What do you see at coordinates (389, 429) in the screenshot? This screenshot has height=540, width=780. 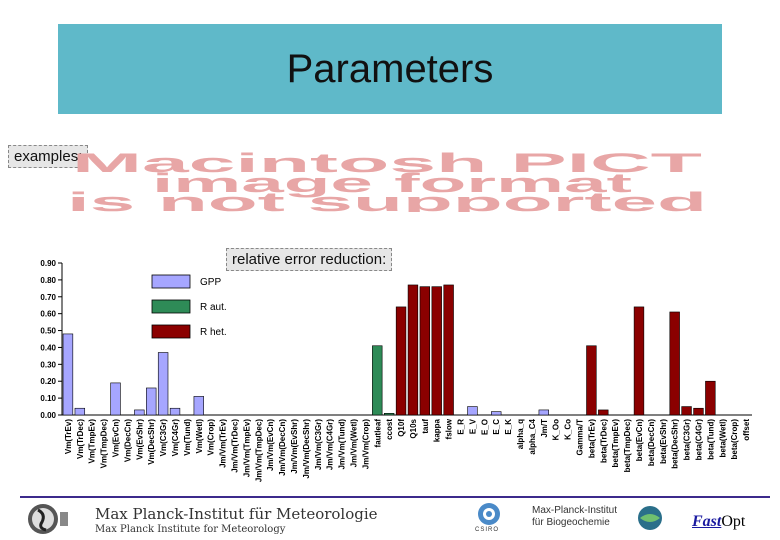 I see `x-tick-label: ccost` at bounding box center [389, 429].